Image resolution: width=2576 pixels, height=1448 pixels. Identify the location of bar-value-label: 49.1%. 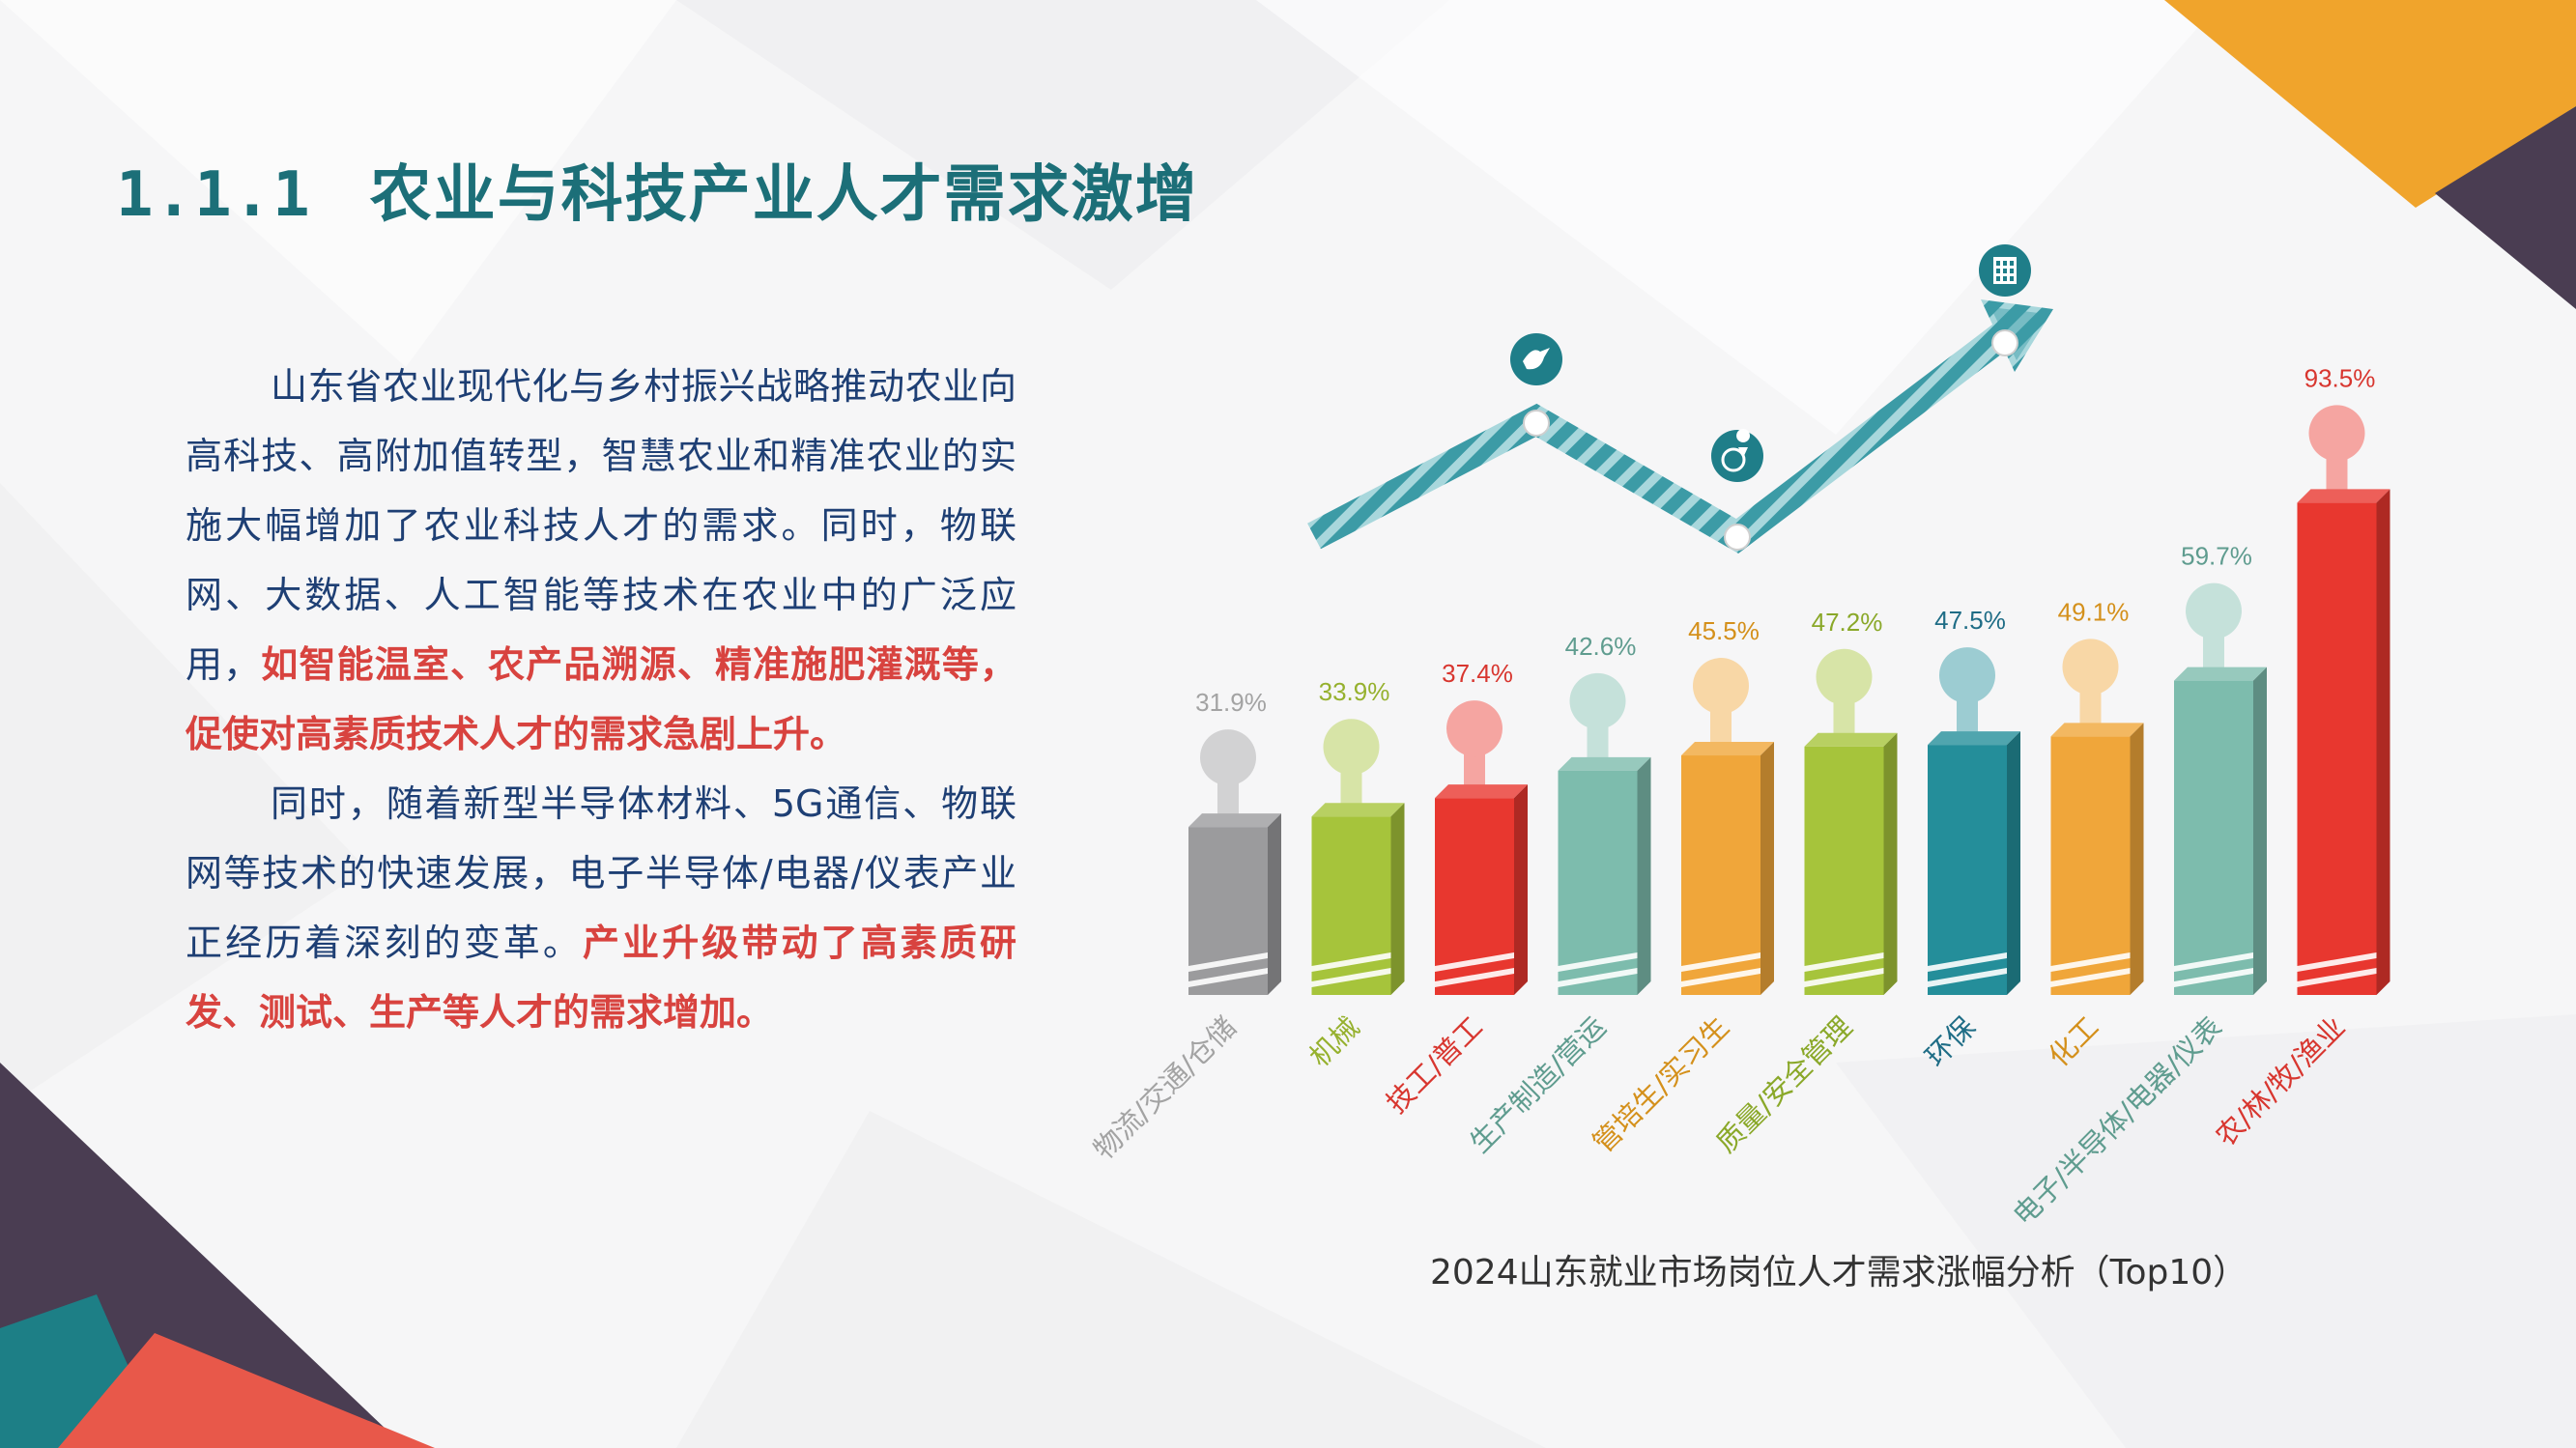
(2094, 611).